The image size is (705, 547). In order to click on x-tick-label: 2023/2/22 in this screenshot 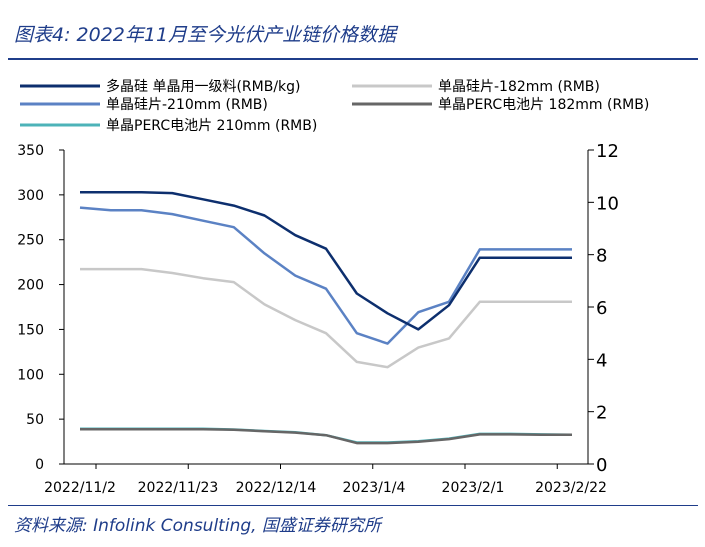, I will do `click(571, 488)`.